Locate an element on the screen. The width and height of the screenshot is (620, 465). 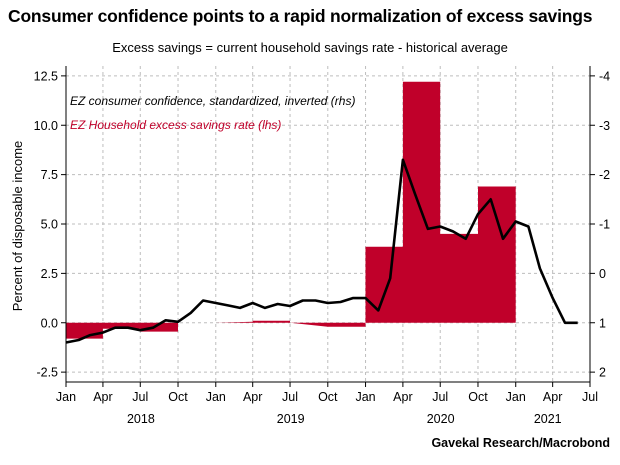
x-year-label: 2021 is located at coordinates (548, 419).